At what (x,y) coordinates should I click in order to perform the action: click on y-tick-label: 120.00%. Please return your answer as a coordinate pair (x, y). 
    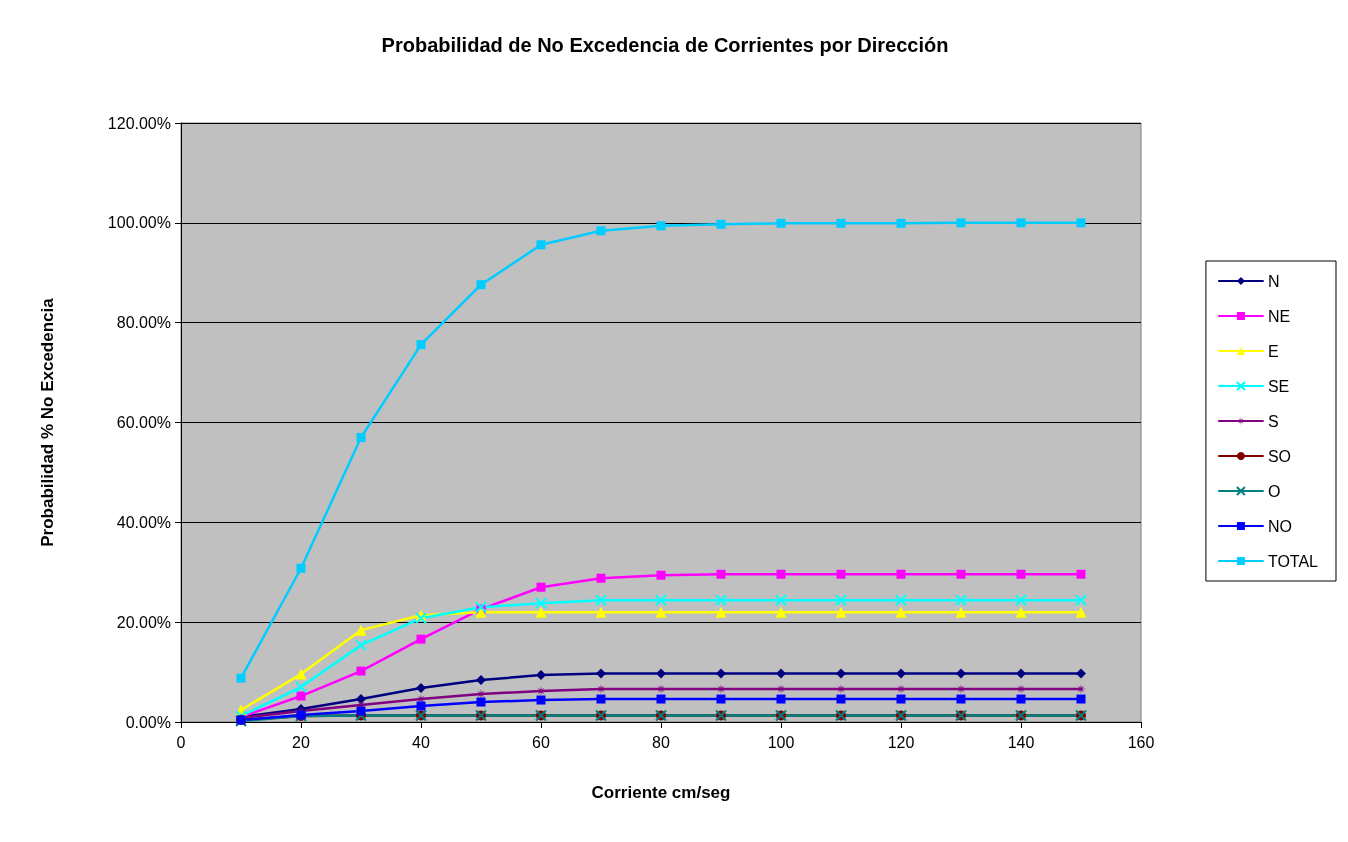
    Looking at the image, I should click on (139, 123).